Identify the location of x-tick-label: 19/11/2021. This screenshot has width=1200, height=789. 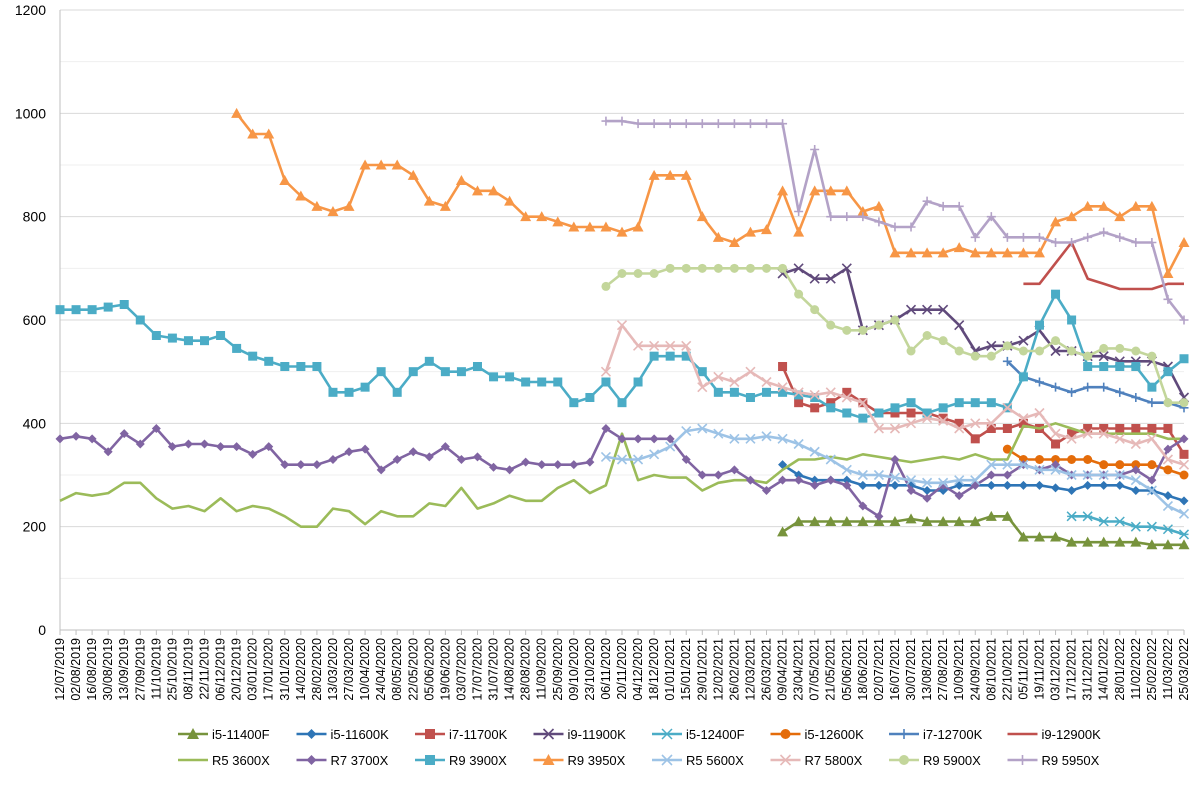
(1039, 669).